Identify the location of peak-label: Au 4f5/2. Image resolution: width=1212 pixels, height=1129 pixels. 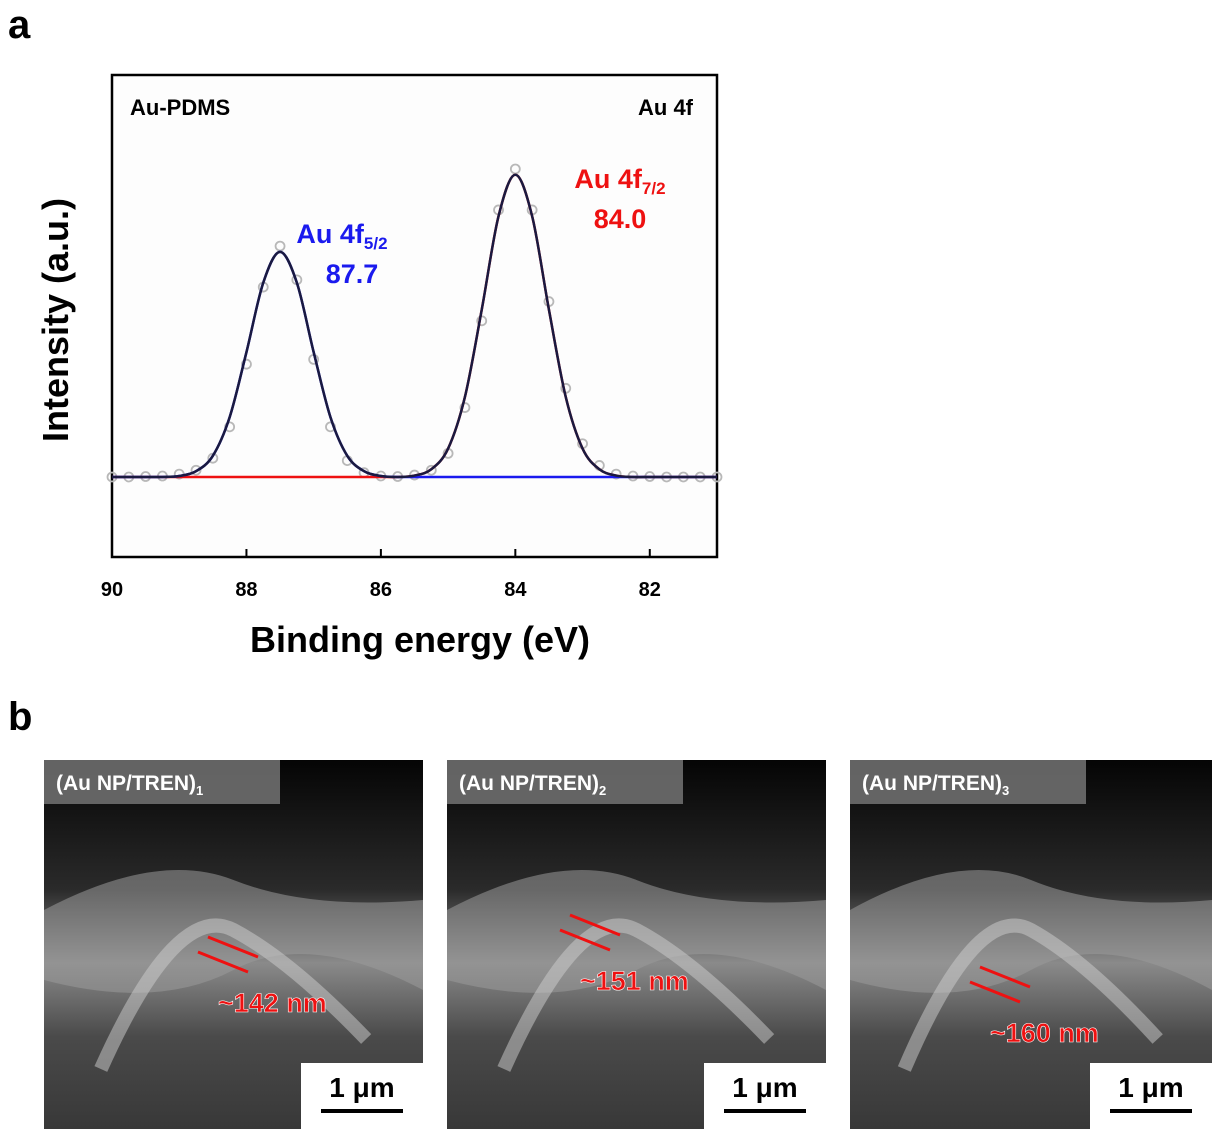
(341, 236).